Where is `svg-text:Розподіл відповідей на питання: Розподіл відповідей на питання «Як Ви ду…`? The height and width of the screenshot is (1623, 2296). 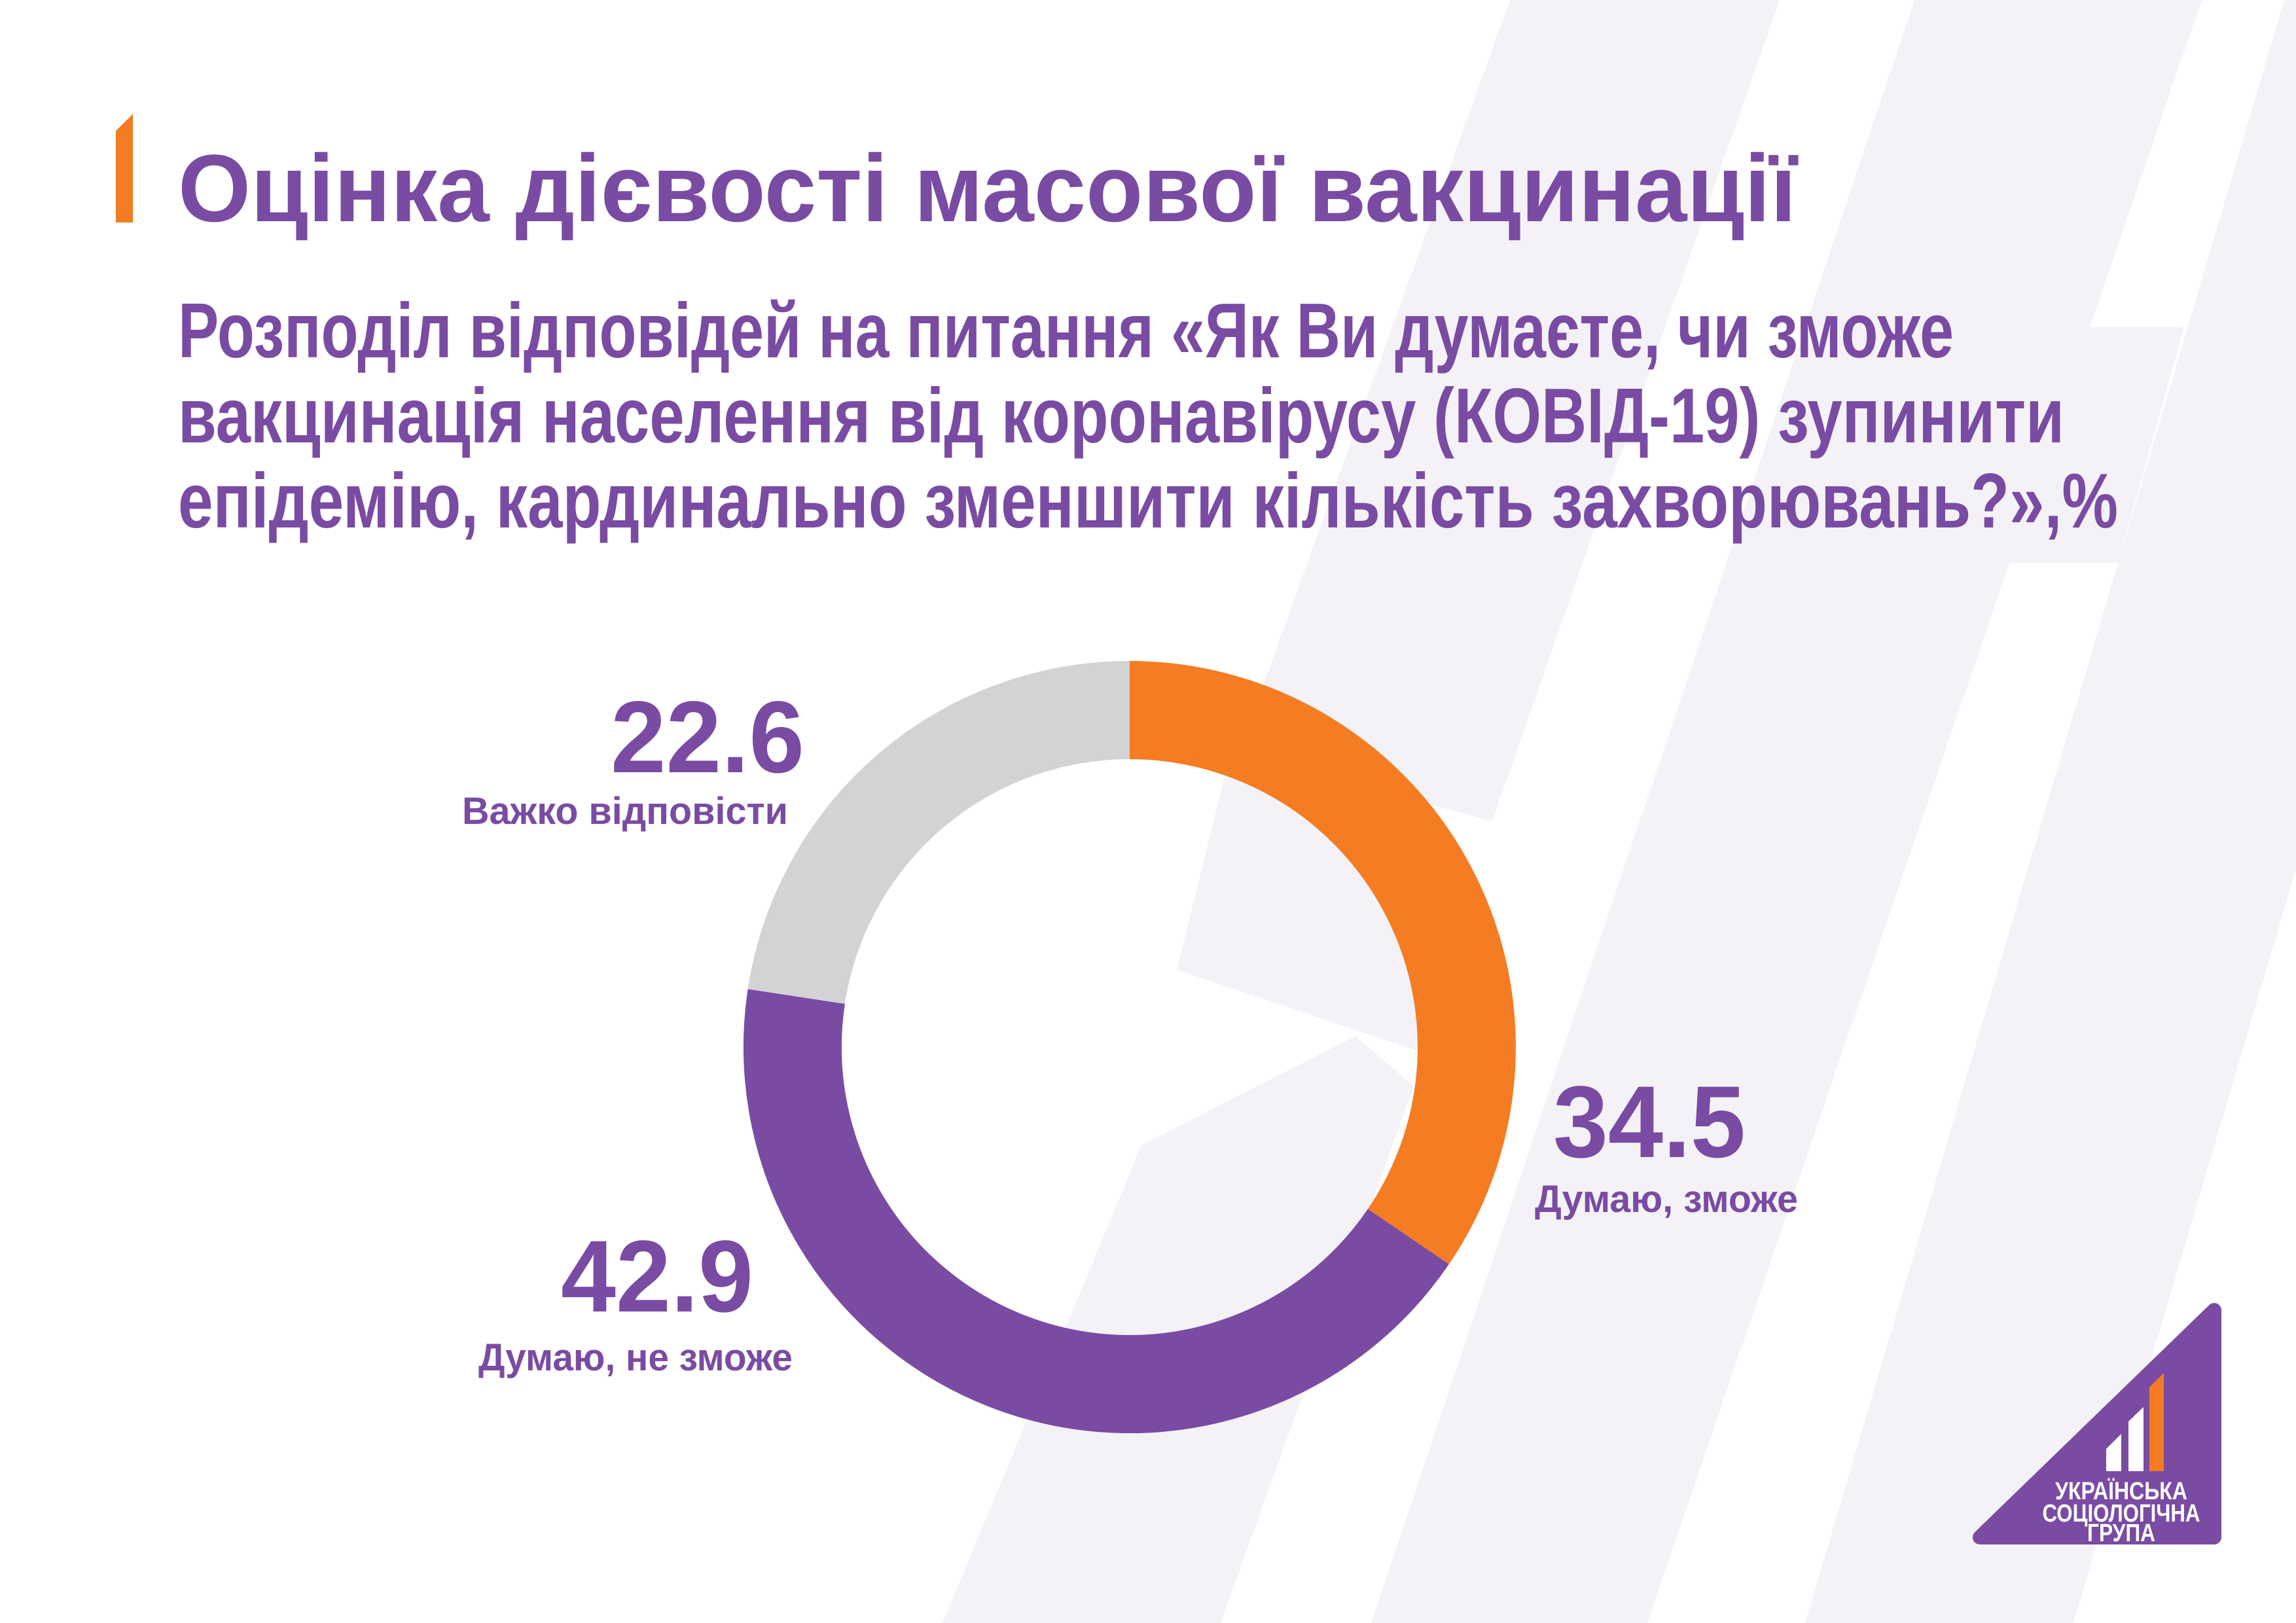 svg-text:Розподіл відповідей на питання: Розподіл відповідей на питання «Як Ви ду… is located at coordinates (1066, 330).